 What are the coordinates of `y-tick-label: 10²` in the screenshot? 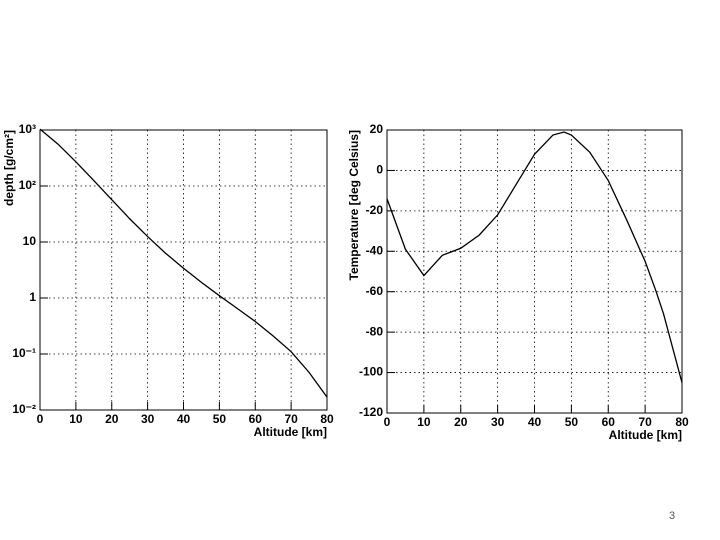 It's located at (27, 185).